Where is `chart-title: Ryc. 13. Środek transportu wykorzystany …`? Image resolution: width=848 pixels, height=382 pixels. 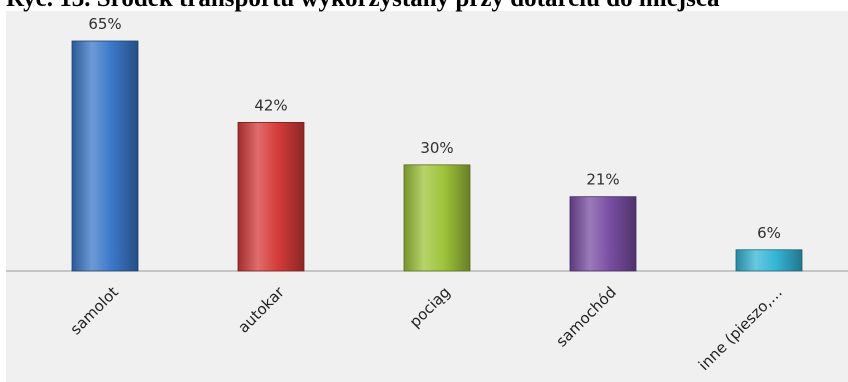 chart-title: Ryc. 13. Środek transportu wykorzystany … is located at coordinates (362, 7).